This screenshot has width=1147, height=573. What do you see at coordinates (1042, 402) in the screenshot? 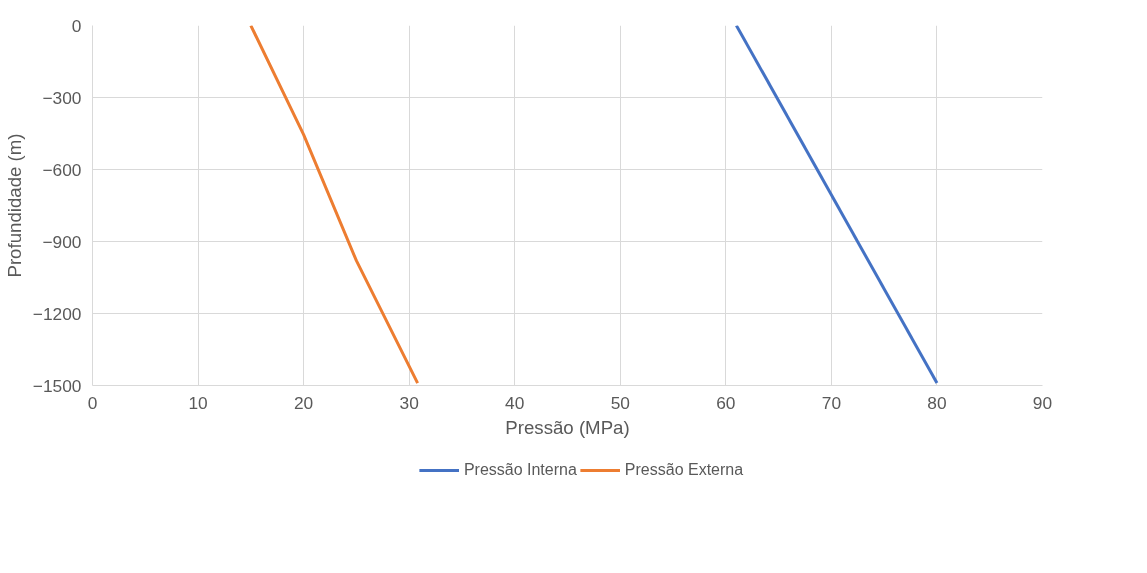
I see `x-tick-label: 90` at bounding box center [1042, 402].